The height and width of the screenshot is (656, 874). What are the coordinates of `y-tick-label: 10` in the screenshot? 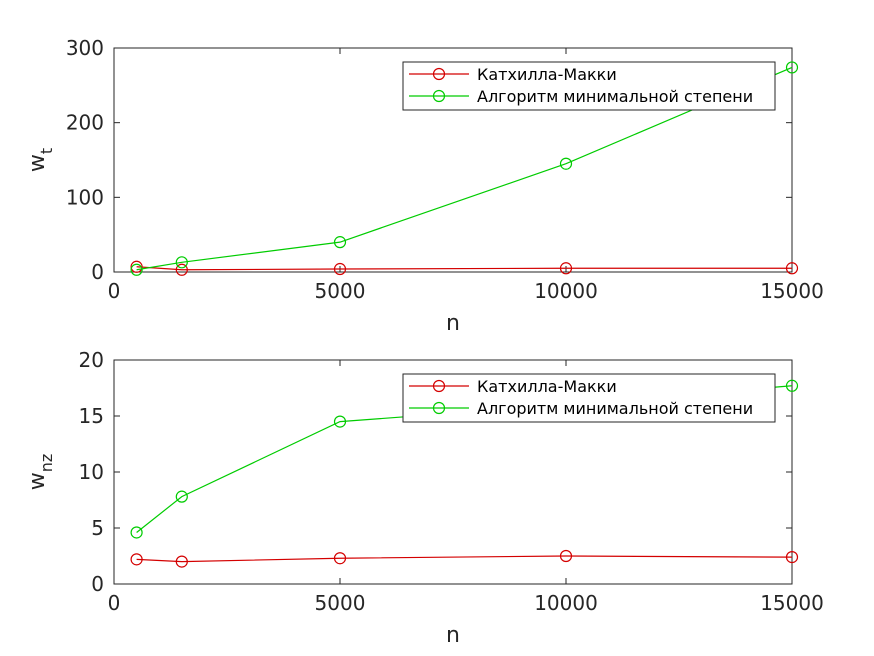 It's located at (91, 472).